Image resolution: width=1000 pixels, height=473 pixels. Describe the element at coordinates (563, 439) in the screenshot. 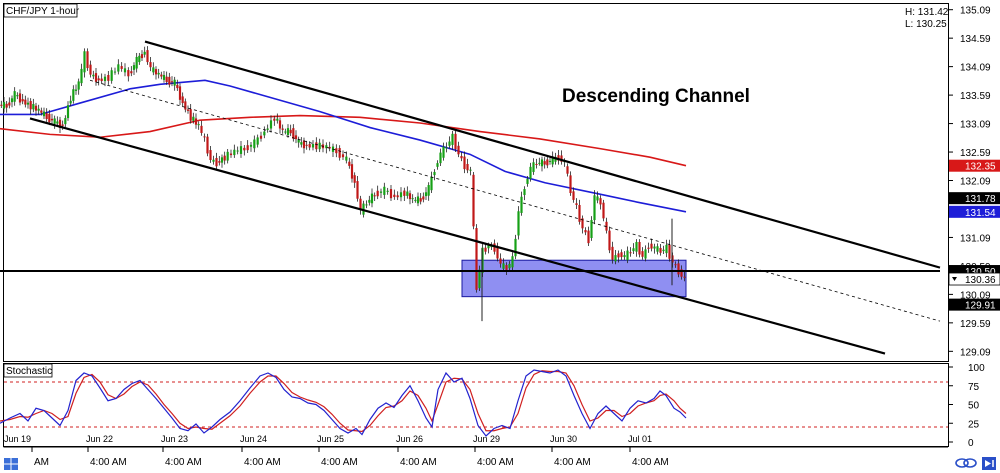

I see `date-label: Jun 30` at that location.